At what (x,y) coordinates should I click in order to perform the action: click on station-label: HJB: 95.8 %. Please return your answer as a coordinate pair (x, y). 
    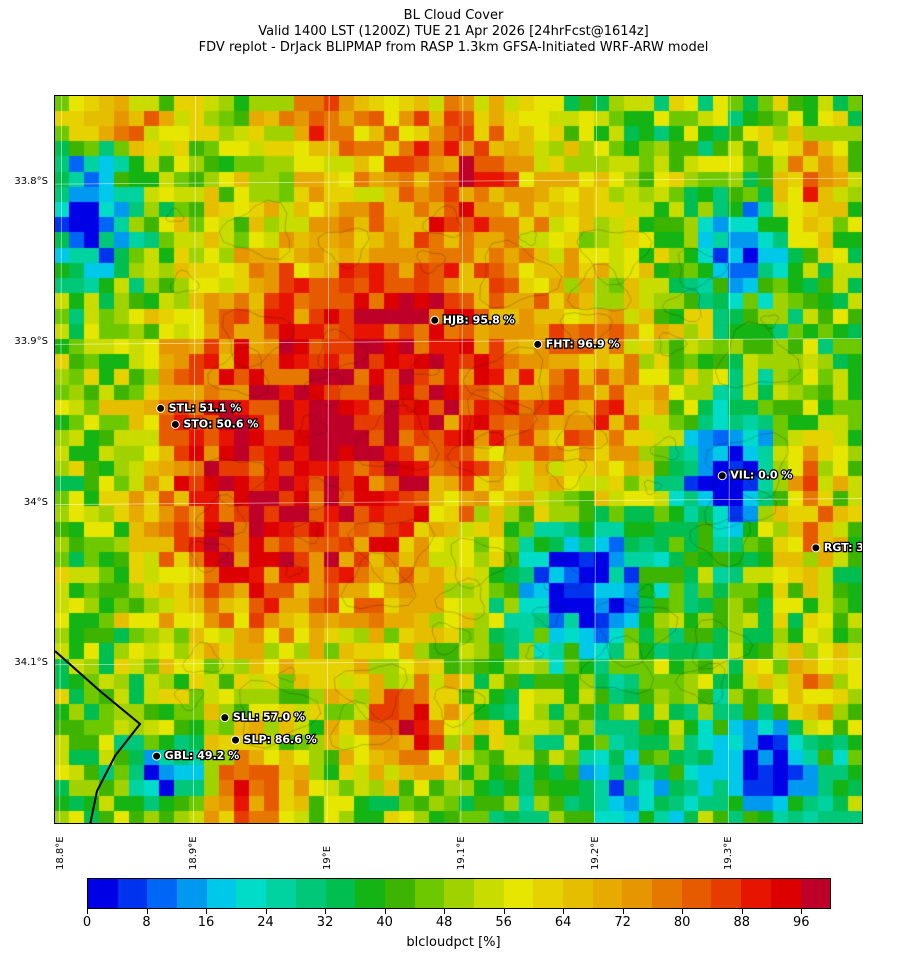
    Looking at the image, I should click on (479, 319).